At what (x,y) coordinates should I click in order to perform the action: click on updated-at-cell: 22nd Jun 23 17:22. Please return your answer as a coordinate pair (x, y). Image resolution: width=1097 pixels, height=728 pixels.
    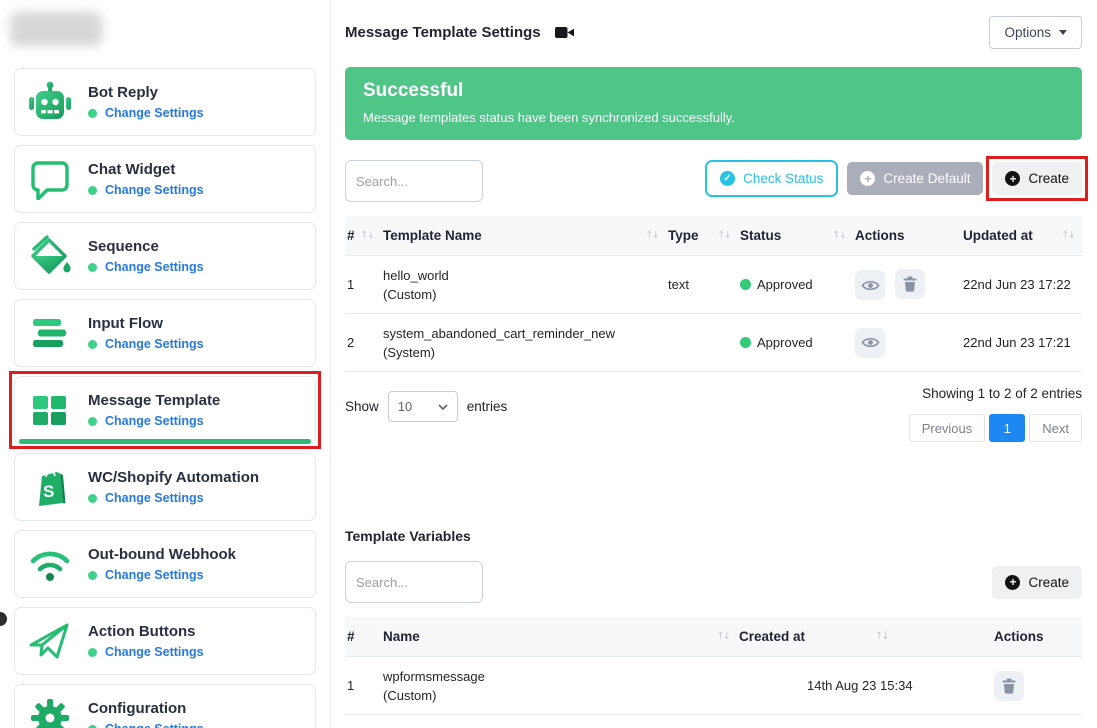
    Looking at the image, I should click on (1017, 284).